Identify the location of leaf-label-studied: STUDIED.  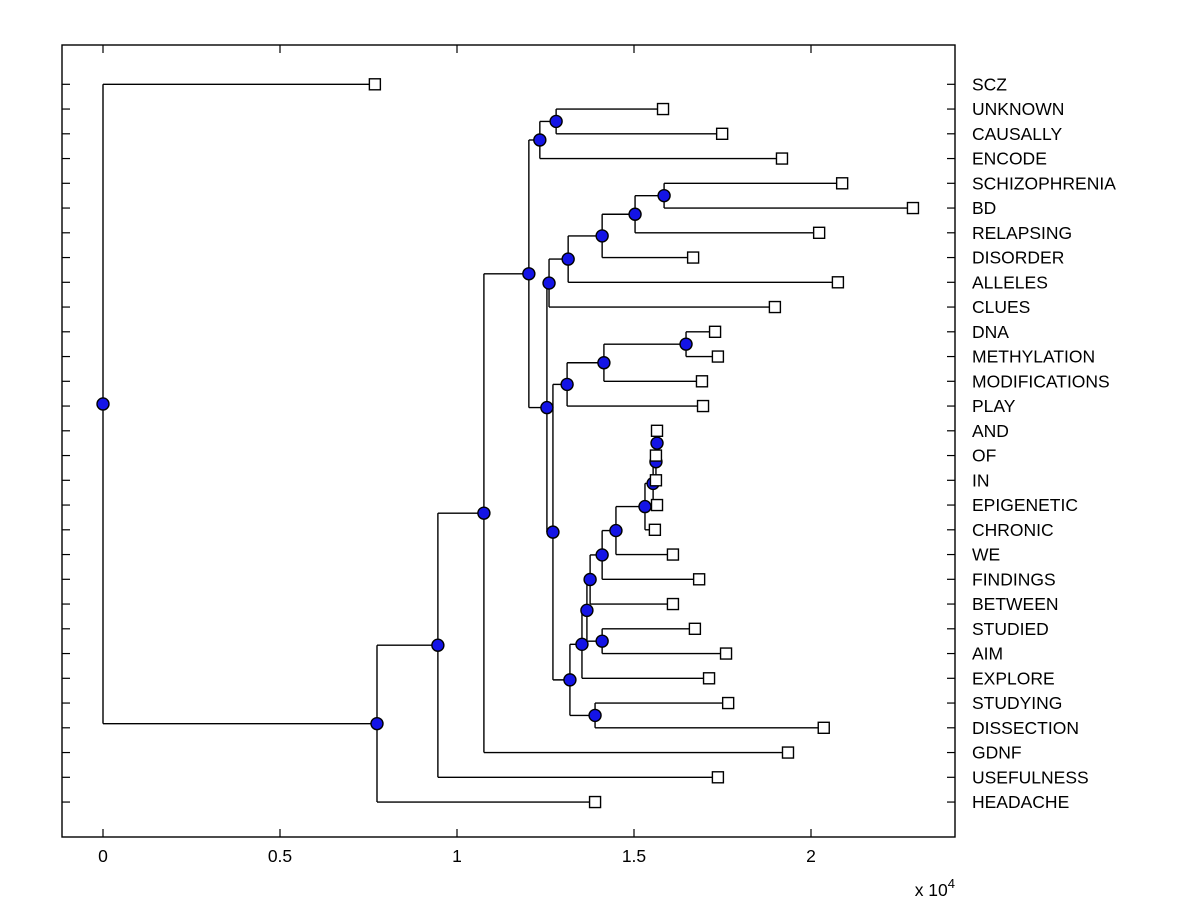
(1010, 629).